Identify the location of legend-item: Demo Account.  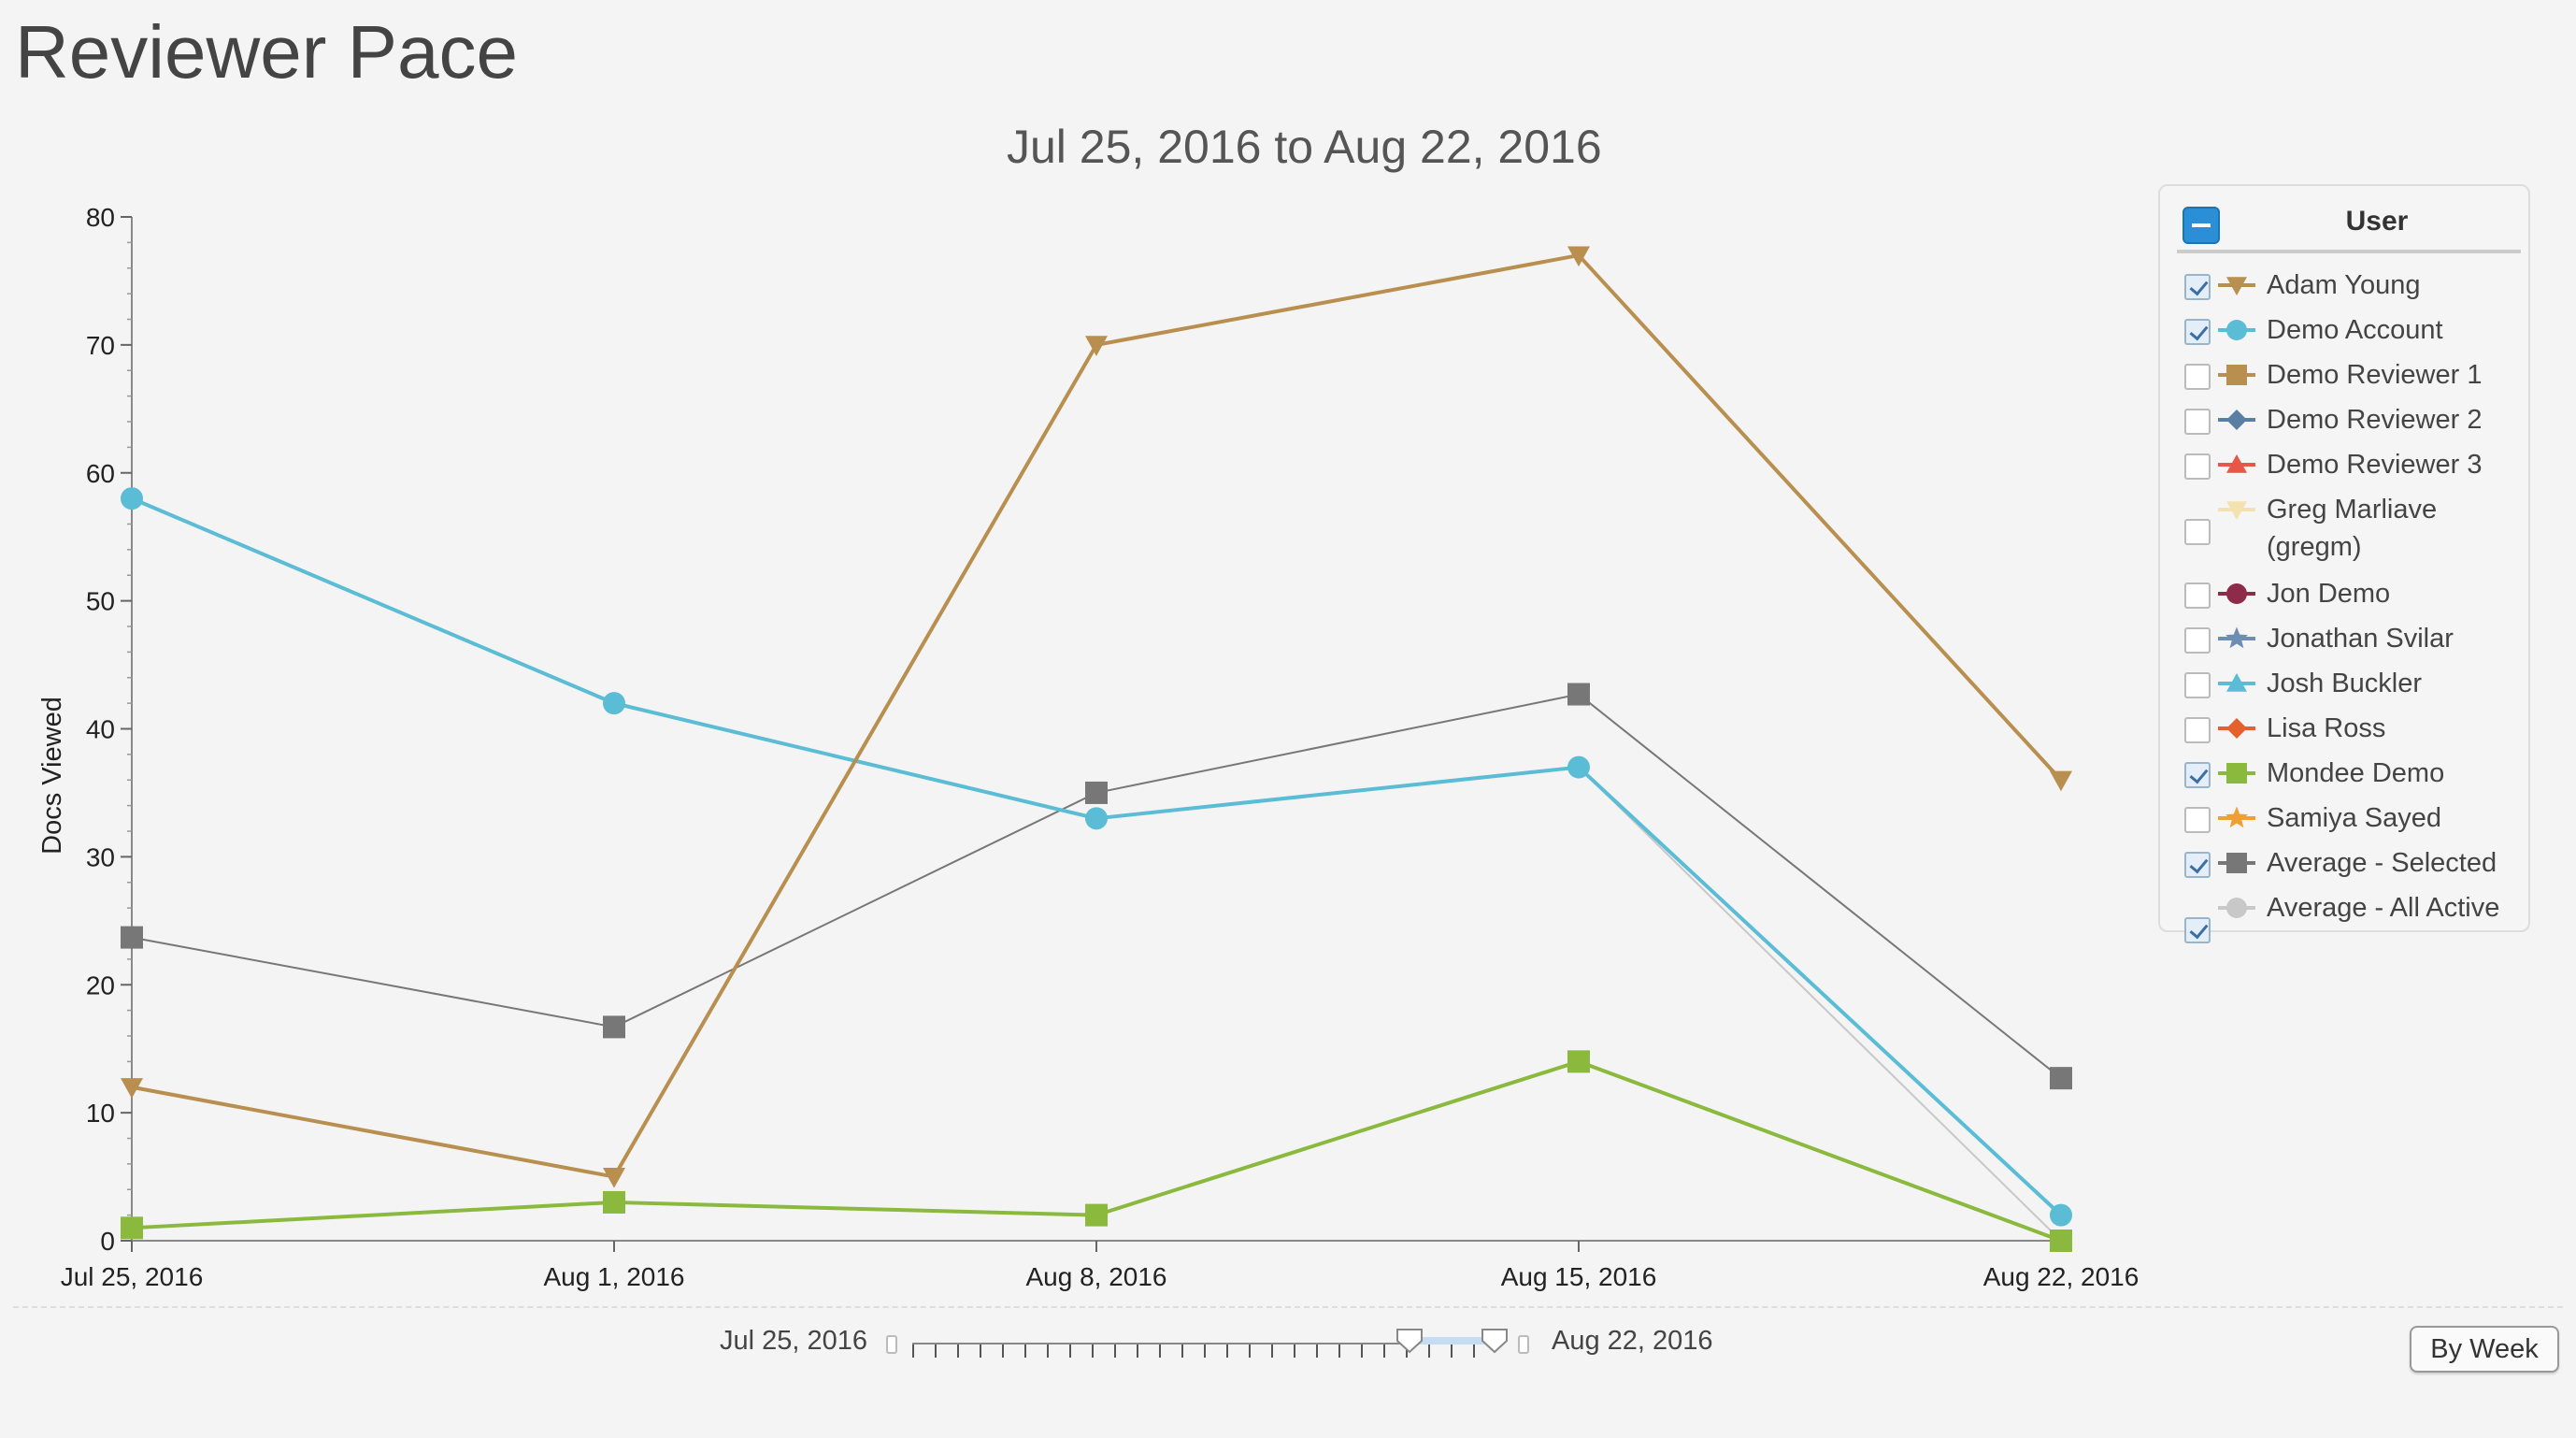
(2349, 330).